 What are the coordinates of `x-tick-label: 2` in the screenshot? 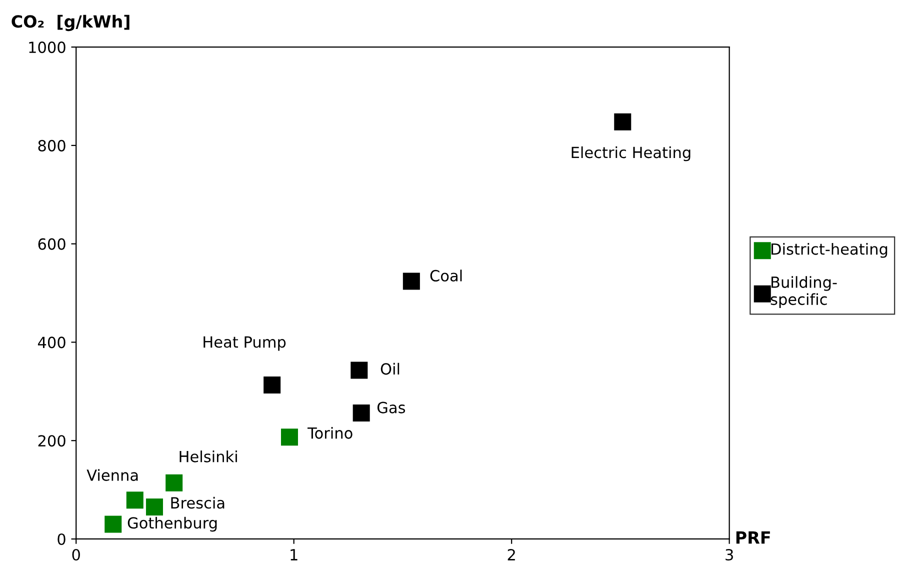 It's located at (511, 554).